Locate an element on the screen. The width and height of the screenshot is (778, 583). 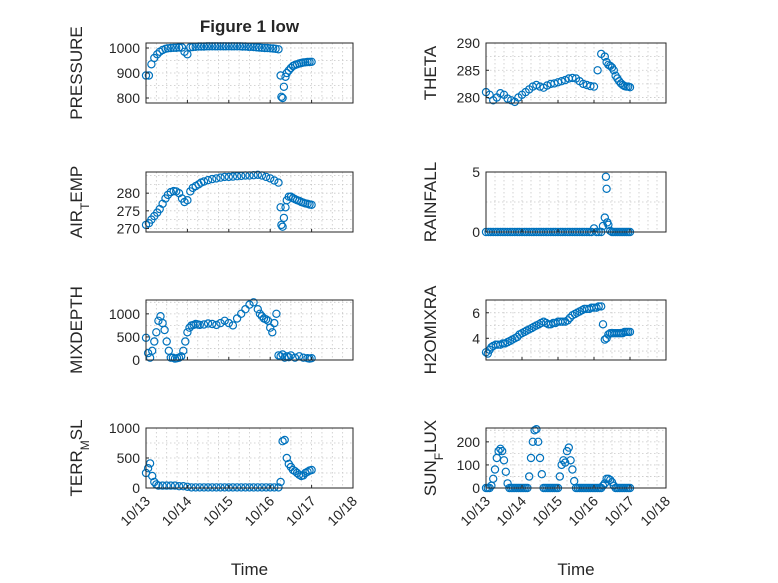
air-temp-axes is located at coordinates (249, 202).